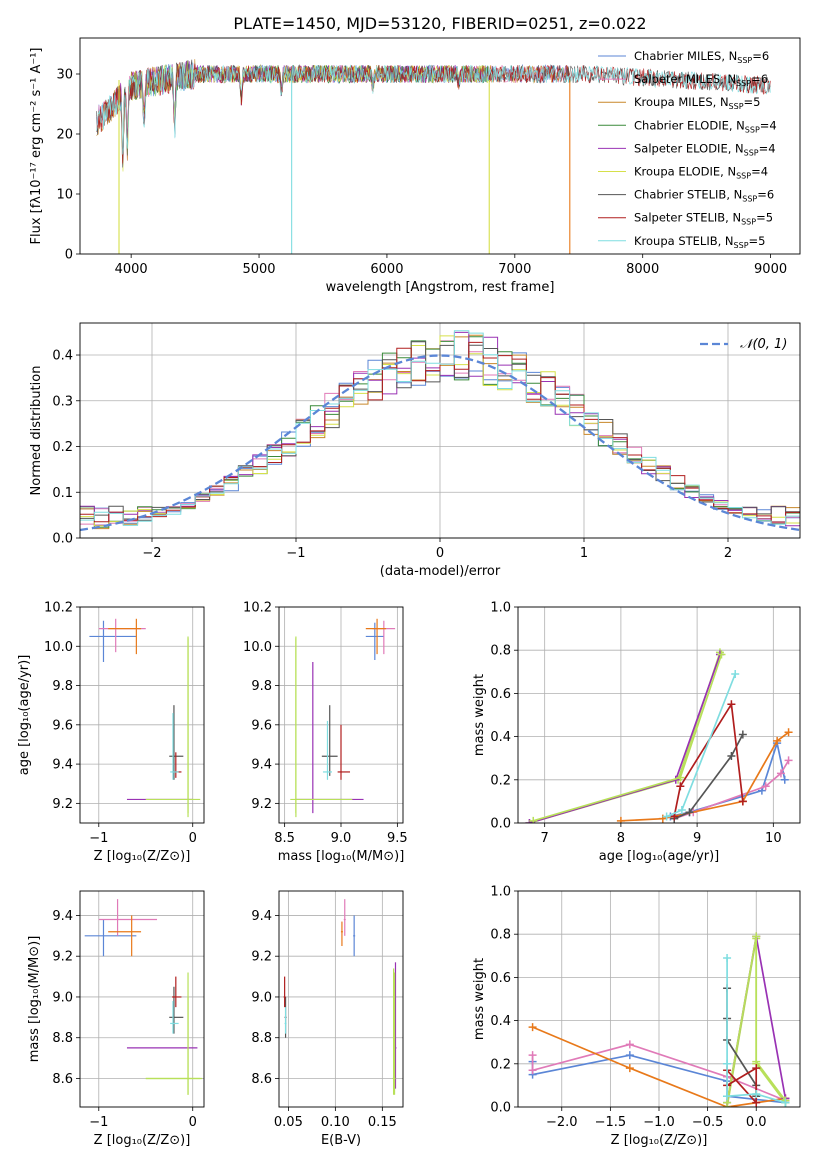 The image size is (819, 1170). What do you see at coordinates (257, 647) in the screenshot?
I see `y-tick-label: 10.0` at bounding box center [257, 647].